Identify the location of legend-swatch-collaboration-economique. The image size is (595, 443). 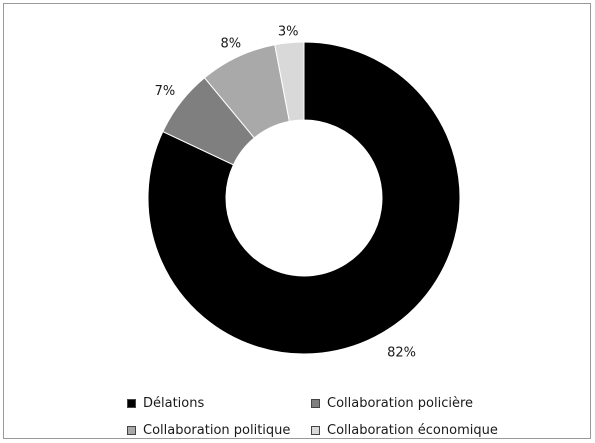
(315, 430).